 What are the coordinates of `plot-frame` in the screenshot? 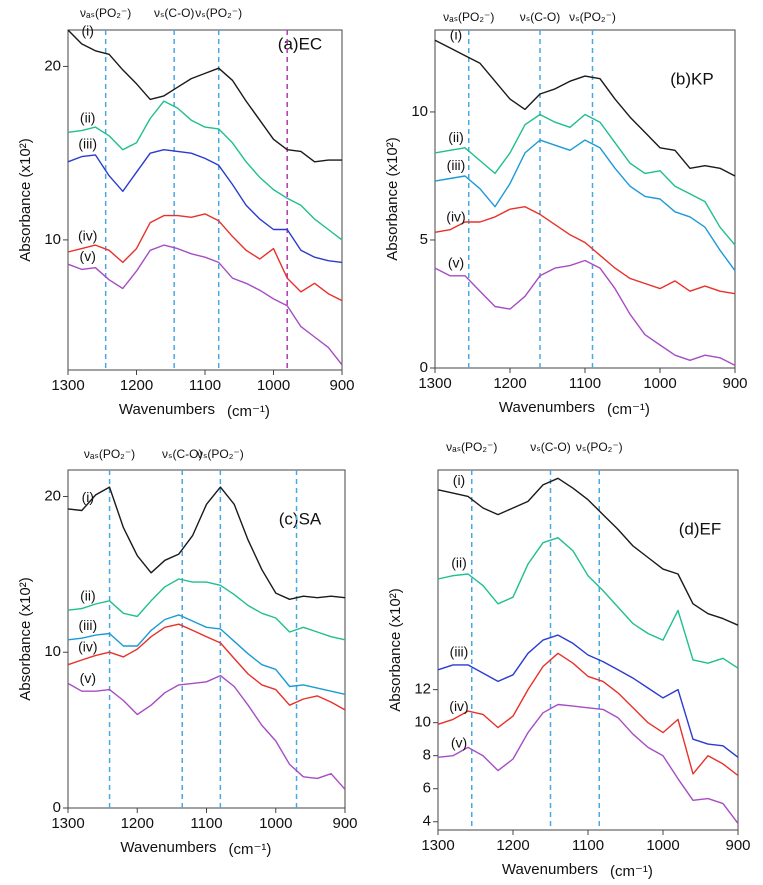 It's located at (205, 200).